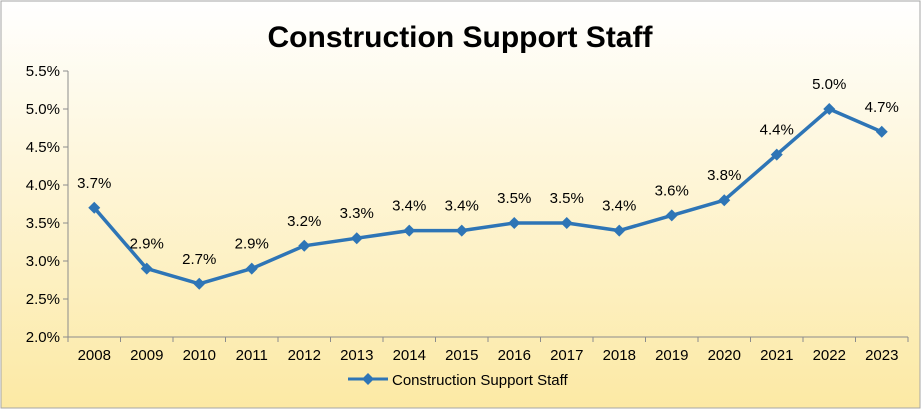 This screenshot has width=921, height=409. Describe the element at coordinates (94, 183) in the screenshot. I see `data-label: 3.7%` at that location.